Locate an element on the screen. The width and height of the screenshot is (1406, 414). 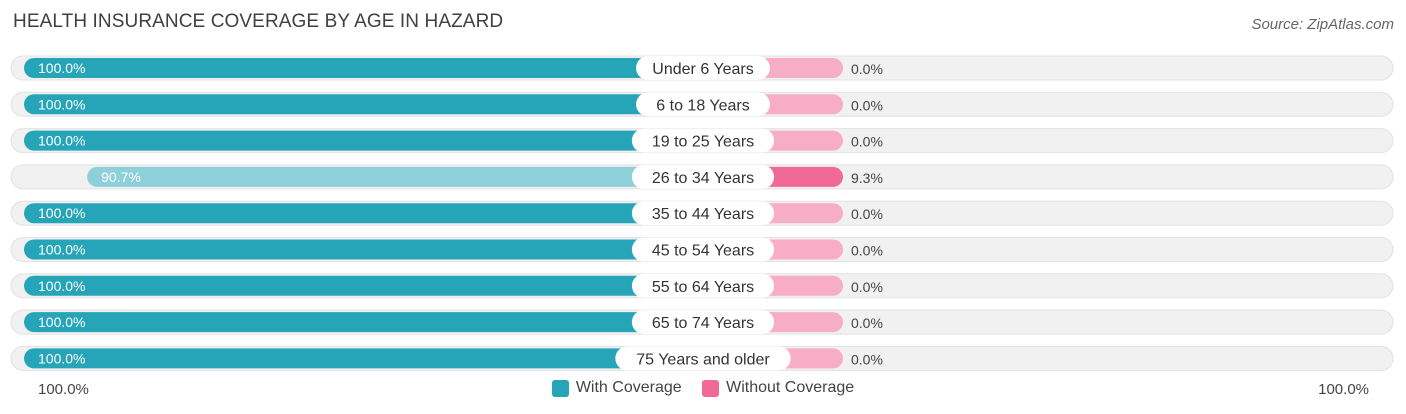
category-label: Under 6 Years is located at coordinates (702, 69).